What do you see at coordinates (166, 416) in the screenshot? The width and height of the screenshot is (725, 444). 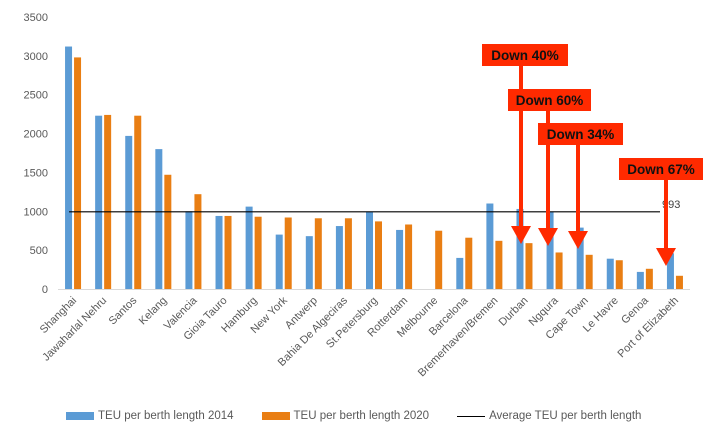 I see `legend-label-2014: TEU per berth length 2014` at bounding box center [166, 416].